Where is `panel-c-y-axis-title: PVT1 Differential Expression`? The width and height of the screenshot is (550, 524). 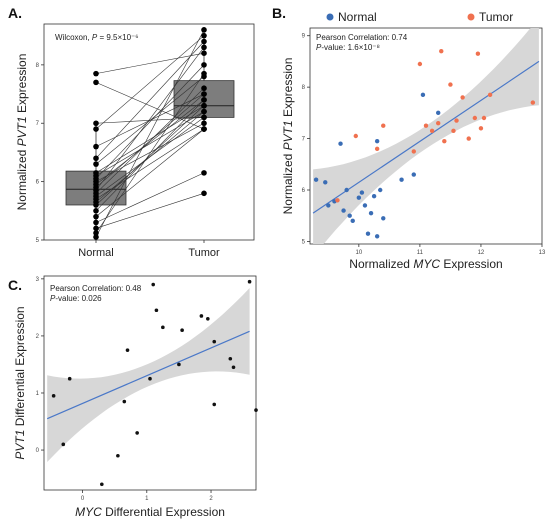 panel-c-y-axis-title: PVT1 Differential Expression is located at coordinates (20, 382).